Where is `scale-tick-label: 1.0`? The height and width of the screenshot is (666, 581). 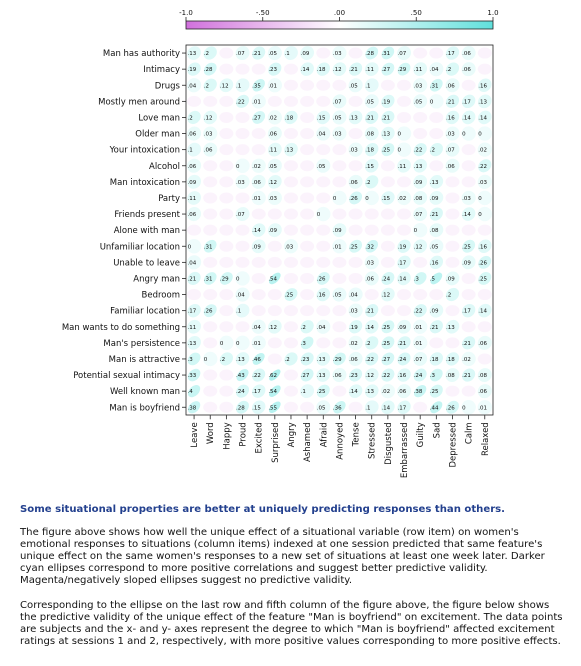
scale-tick-label: 1.0 is located at coordinates (492, 13).